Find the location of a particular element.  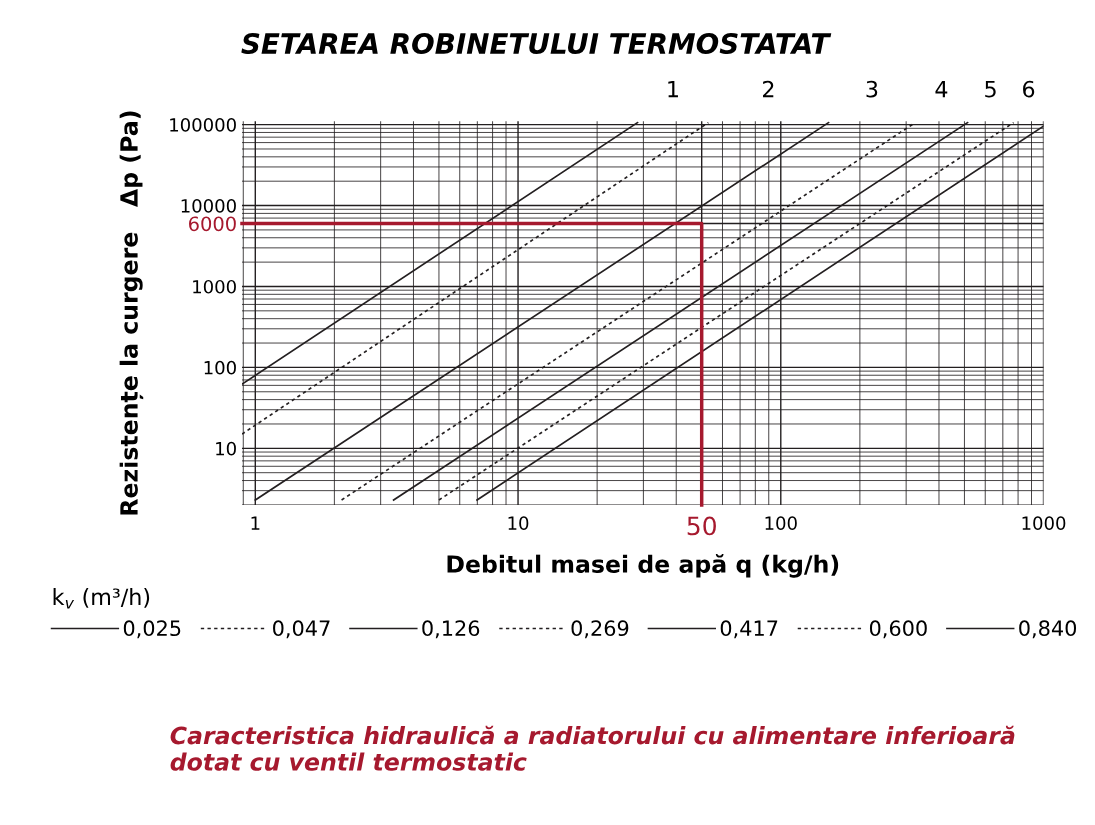

y-tick-label: 6000 is located at coordinates (212, 224).